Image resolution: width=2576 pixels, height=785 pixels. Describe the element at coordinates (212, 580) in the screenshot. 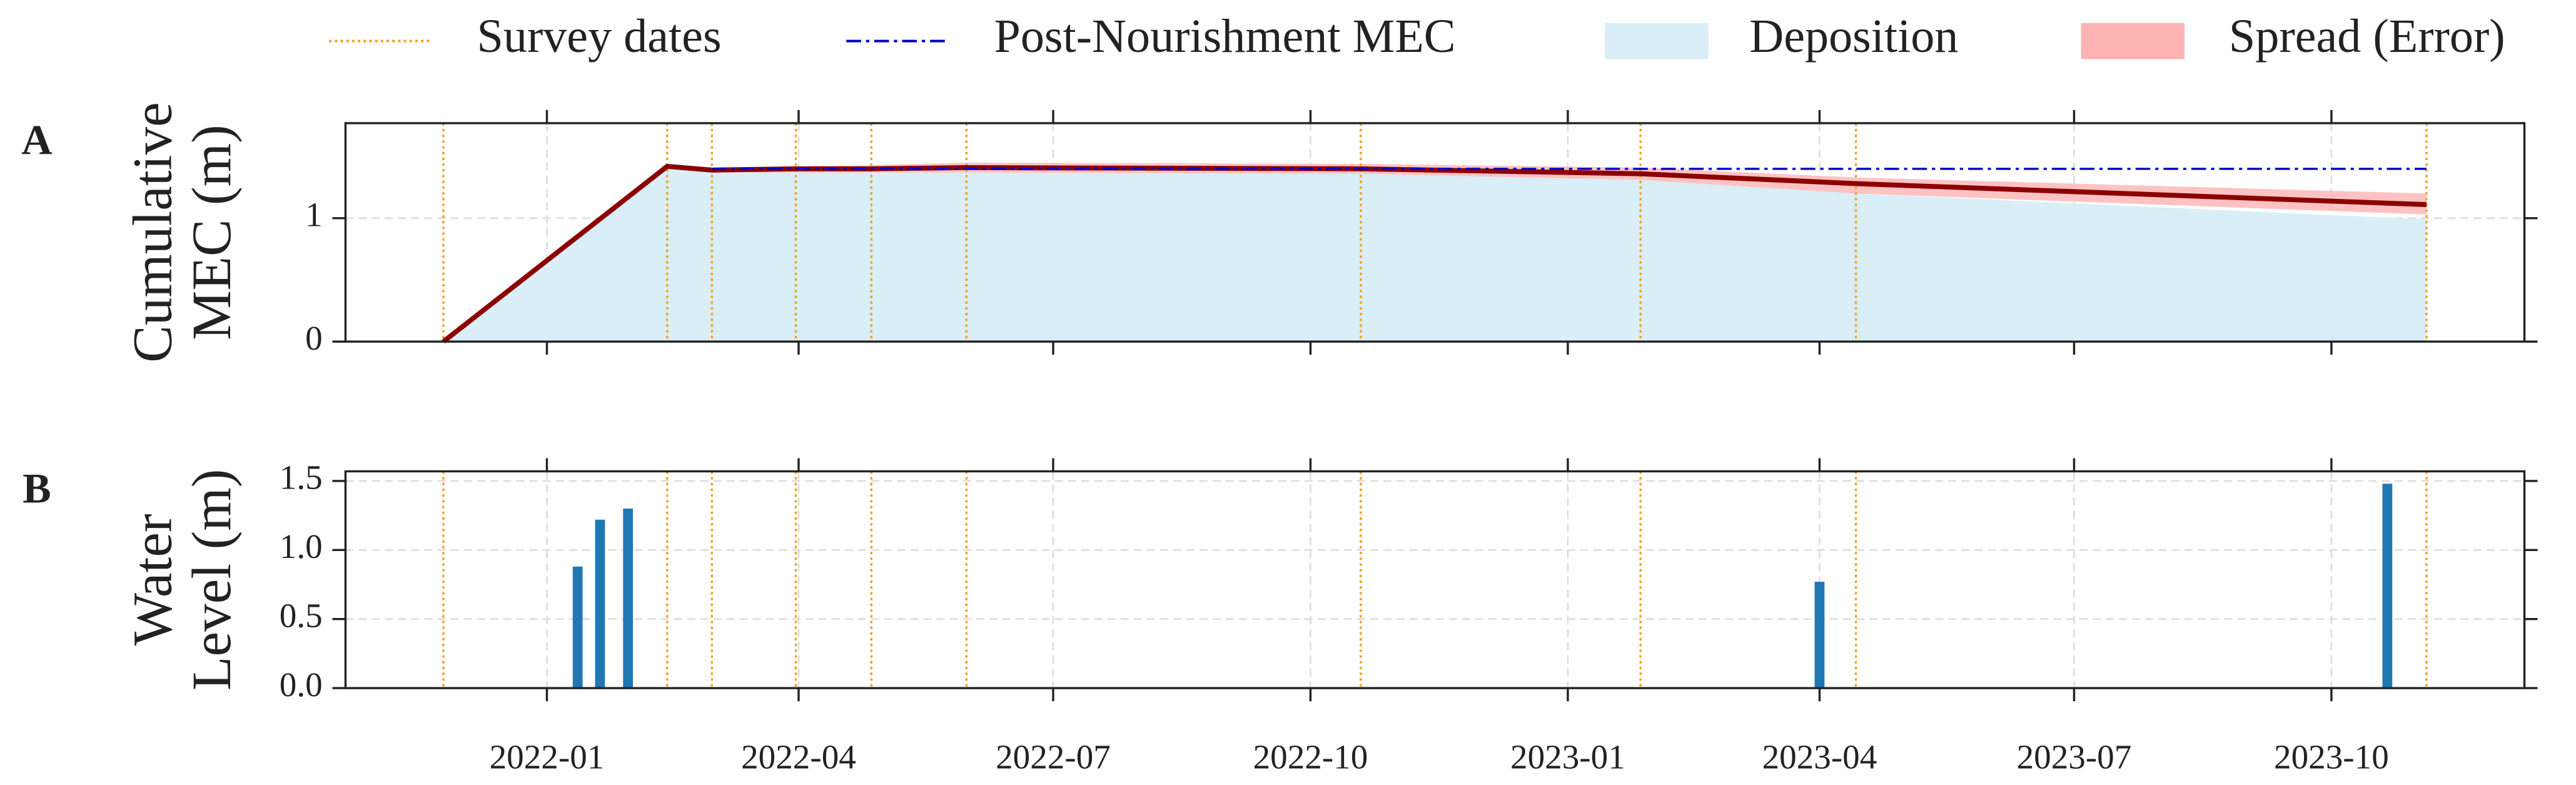

I see `y-axis-label: Level (m)` at that location.